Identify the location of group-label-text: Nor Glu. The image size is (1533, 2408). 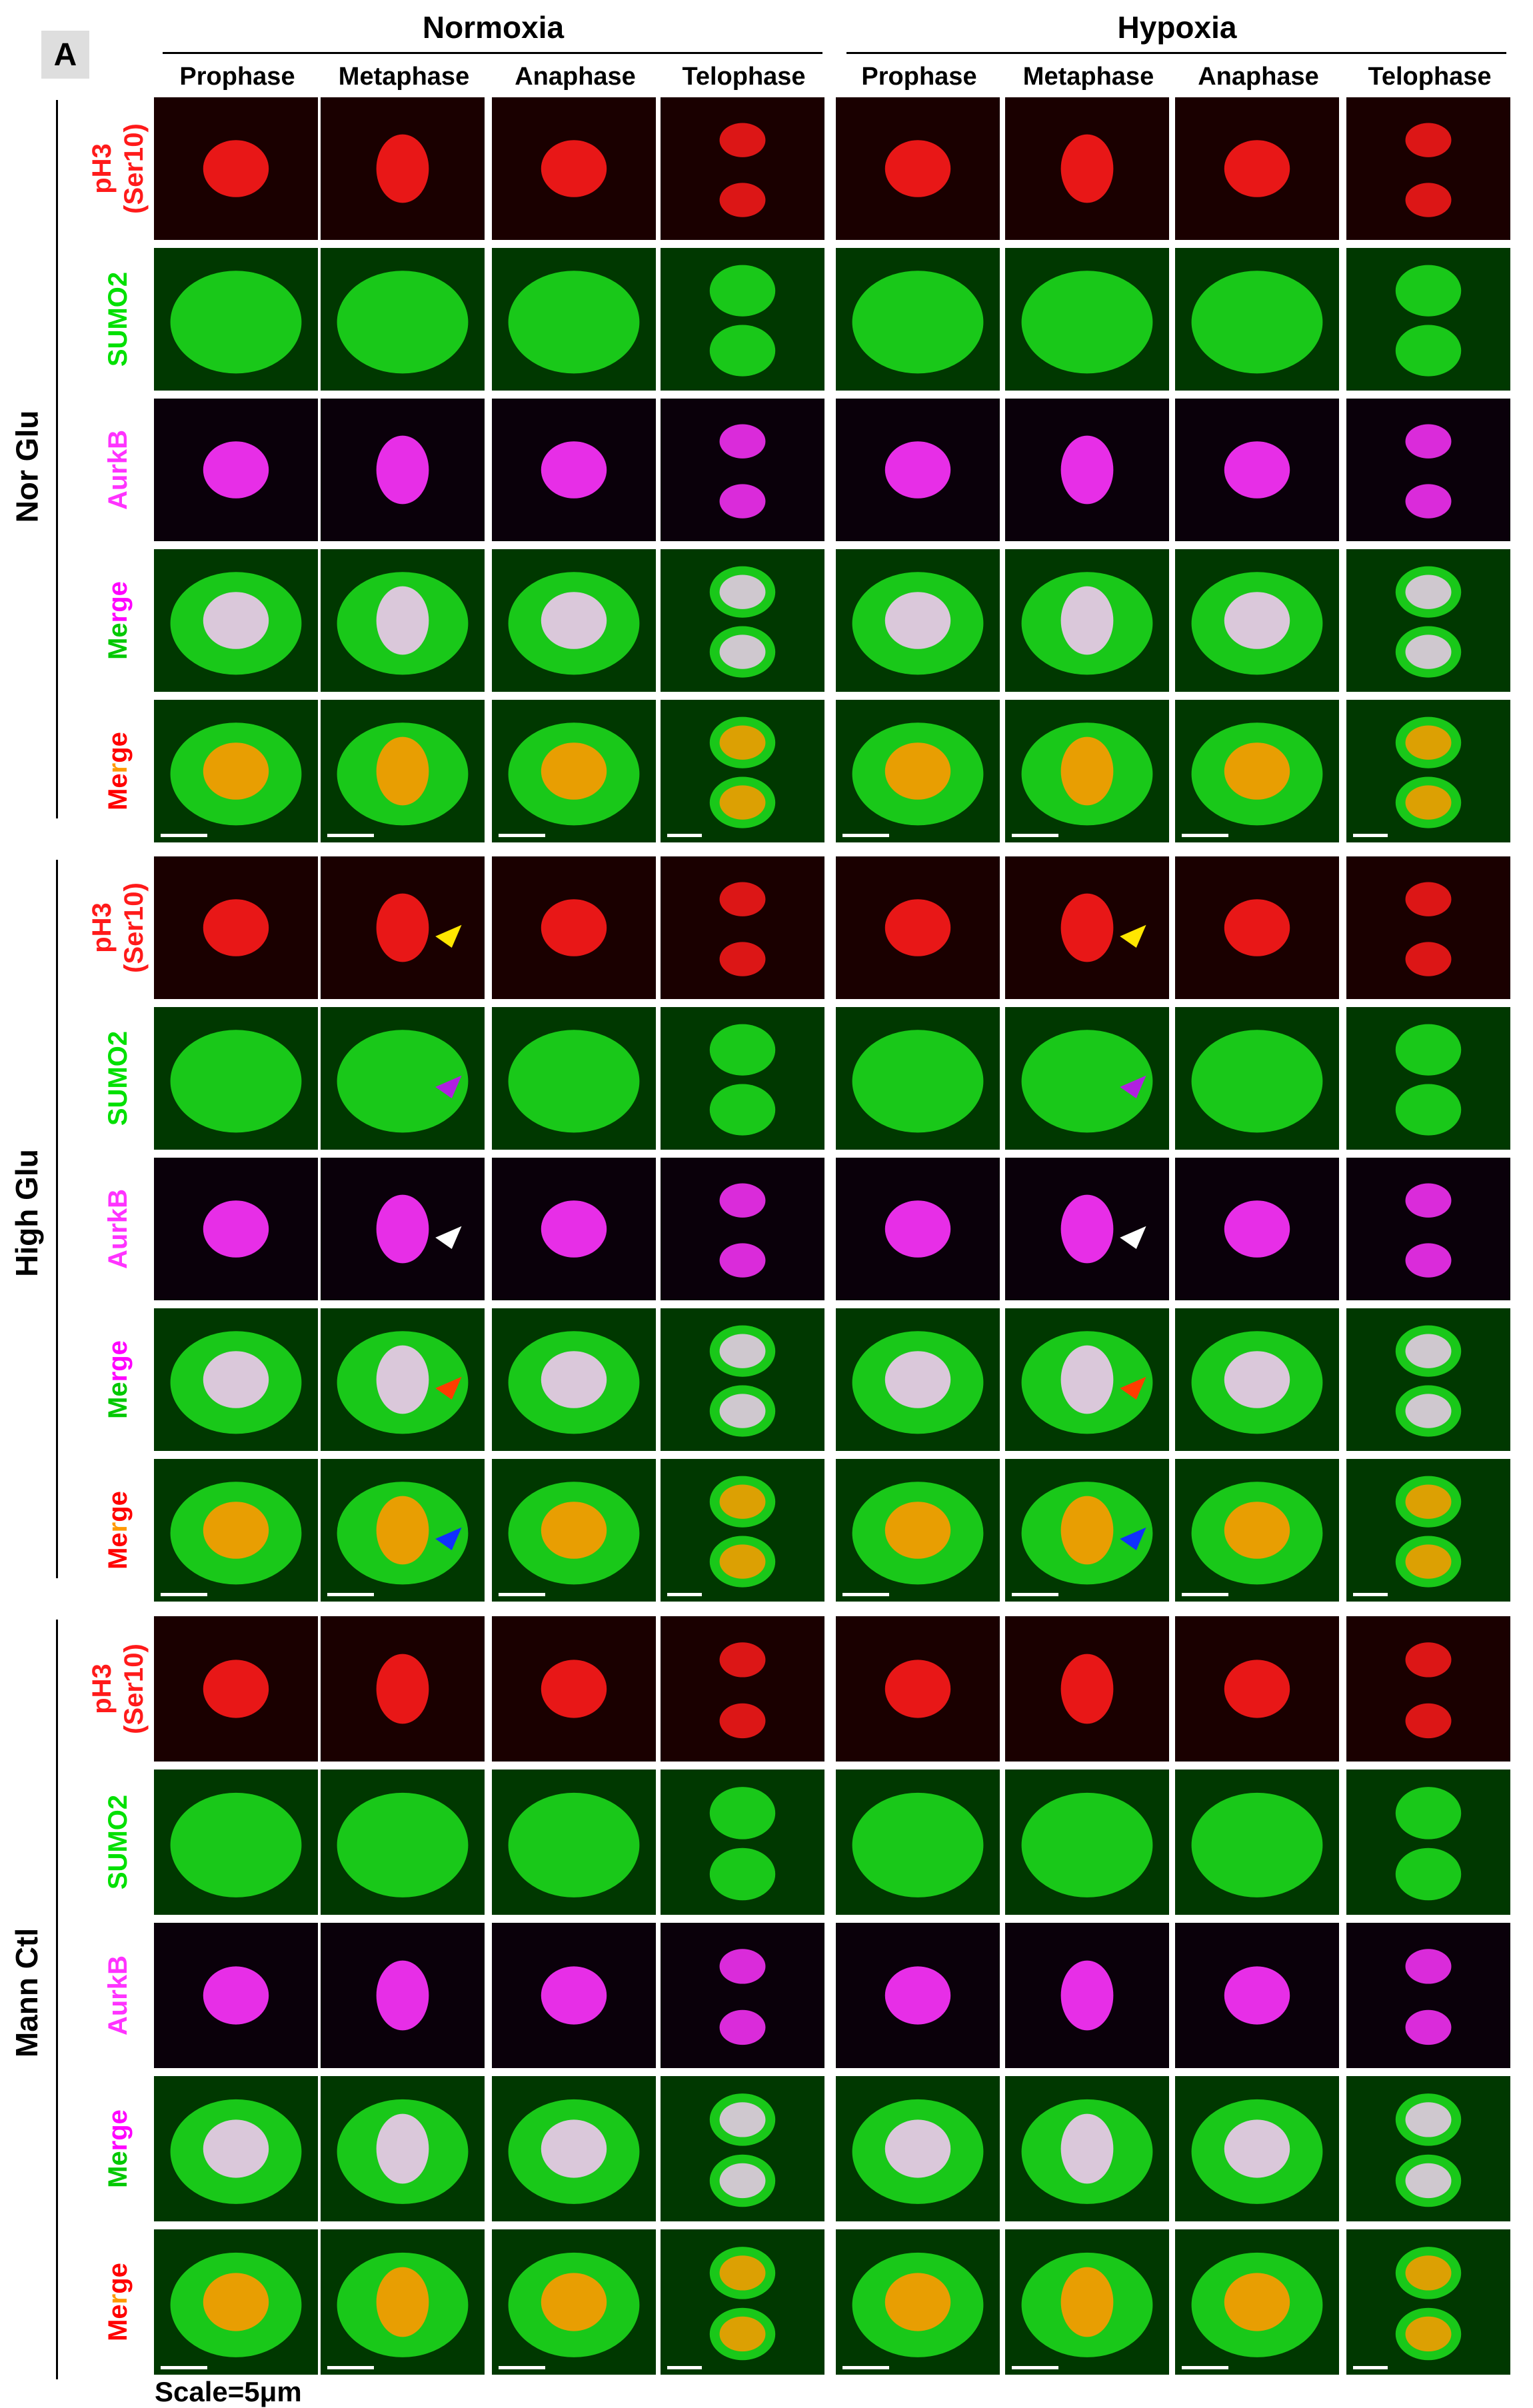
(27, 466).